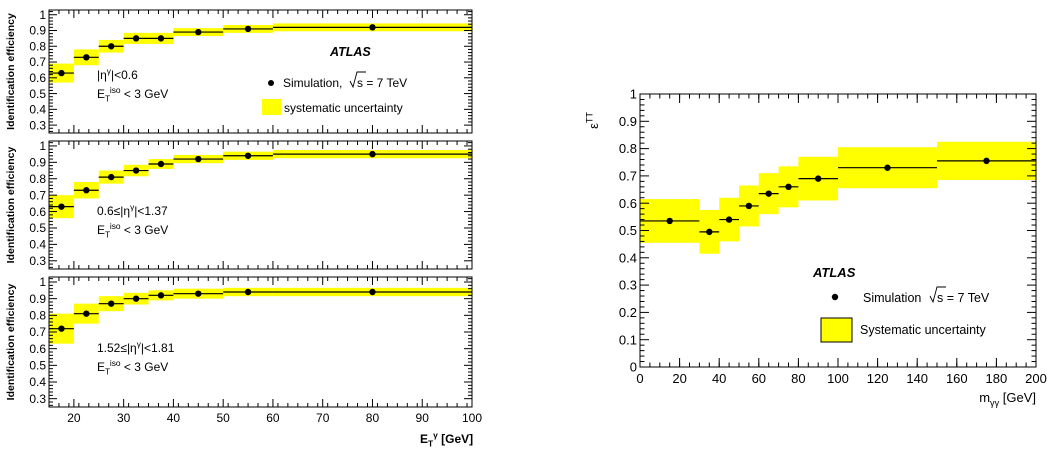 This screenshot has height=450, width=1051. I want to click on legend-band-label: systematic uncertainty, so click(343, 108).